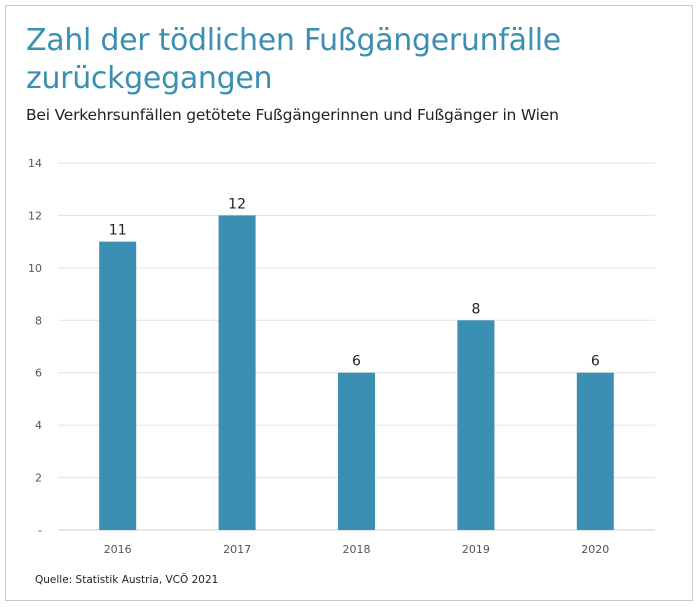 The width and height of the screenshot is (700, 607). Describe the element at coordinates (35, 215) in the screenshot. I see `y-tick-label: 12` at that location.